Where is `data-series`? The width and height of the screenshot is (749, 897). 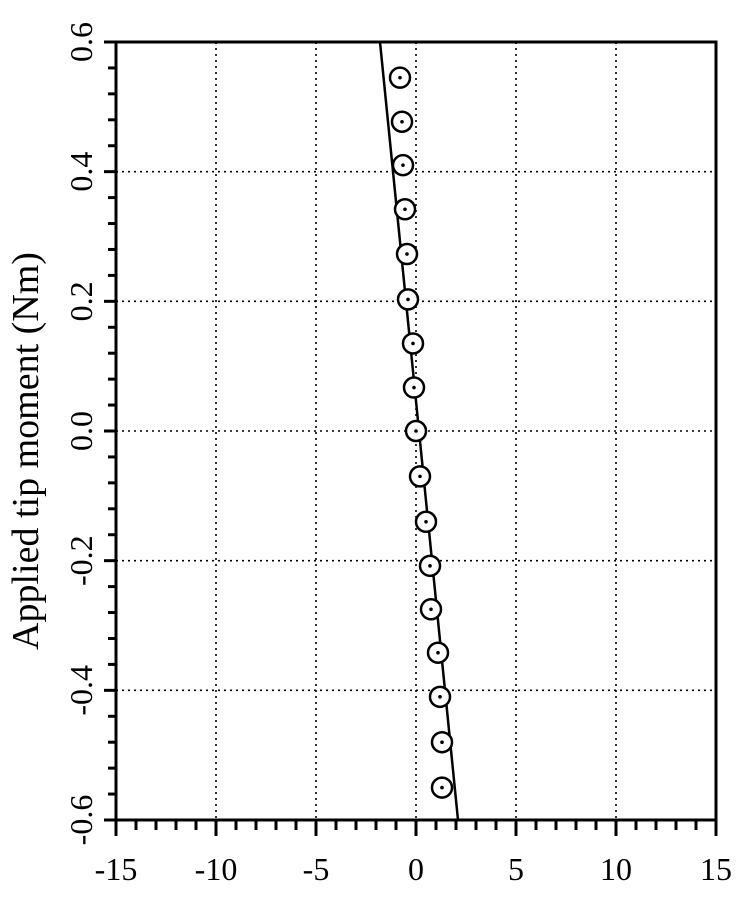
data-series is located at coordinates (419, 431).